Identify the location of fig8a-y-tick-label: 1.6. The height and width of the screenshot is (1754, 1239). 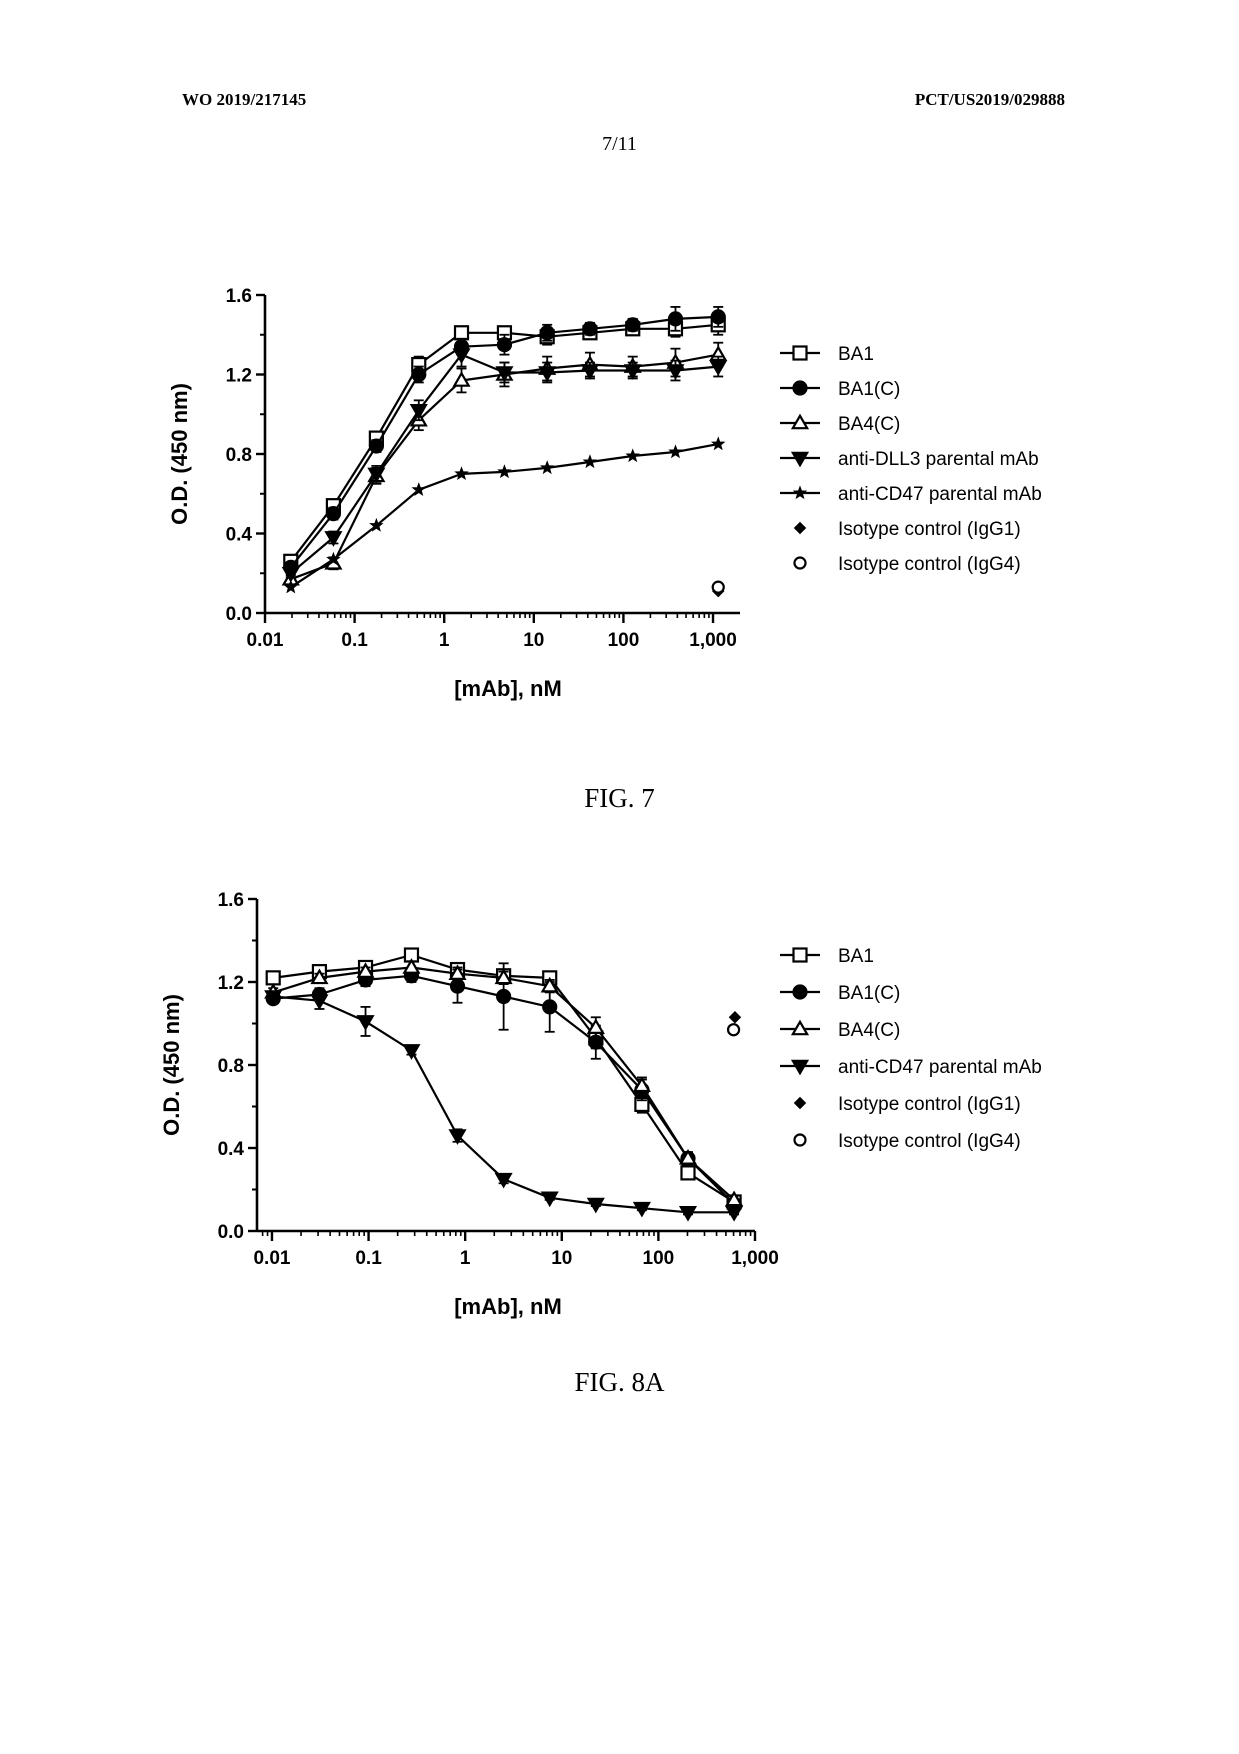
(231, 900).